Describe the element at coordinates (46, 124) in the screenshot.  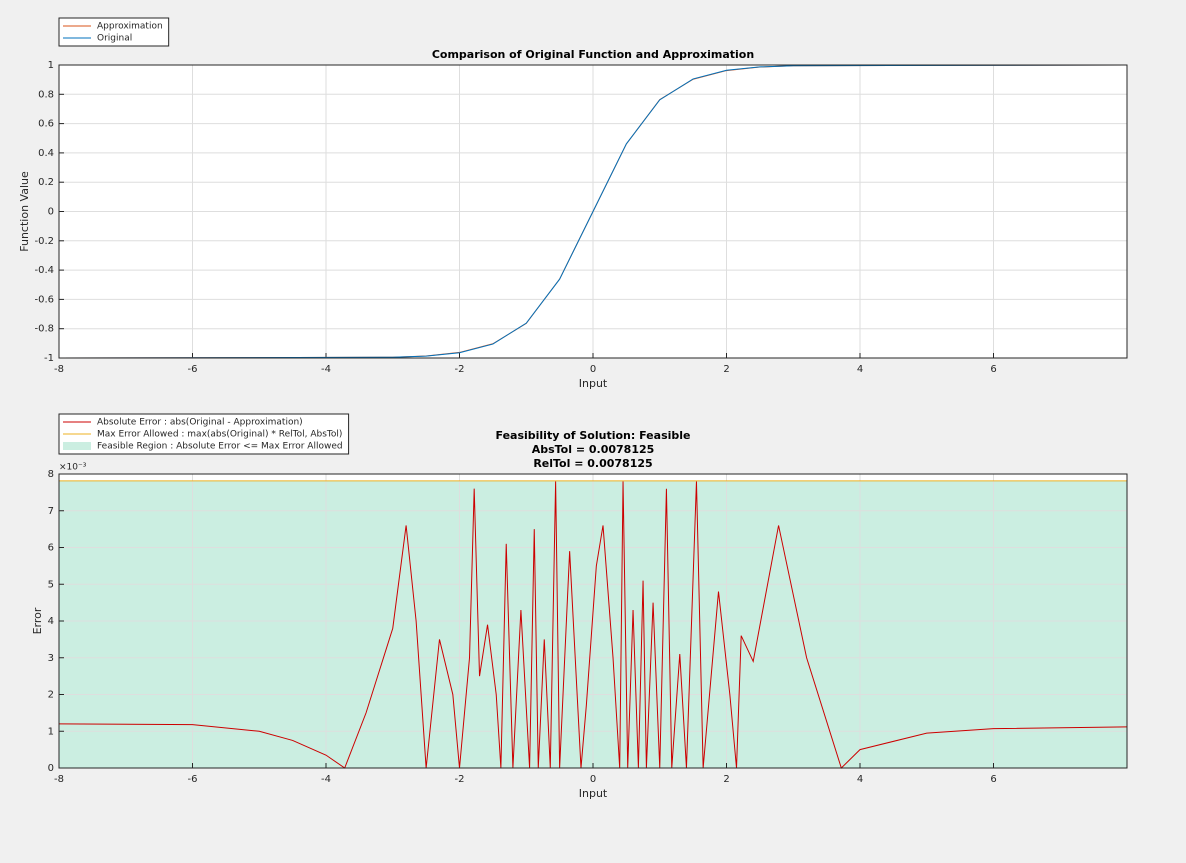
I see `y-tick-label: 0.6` at that location.